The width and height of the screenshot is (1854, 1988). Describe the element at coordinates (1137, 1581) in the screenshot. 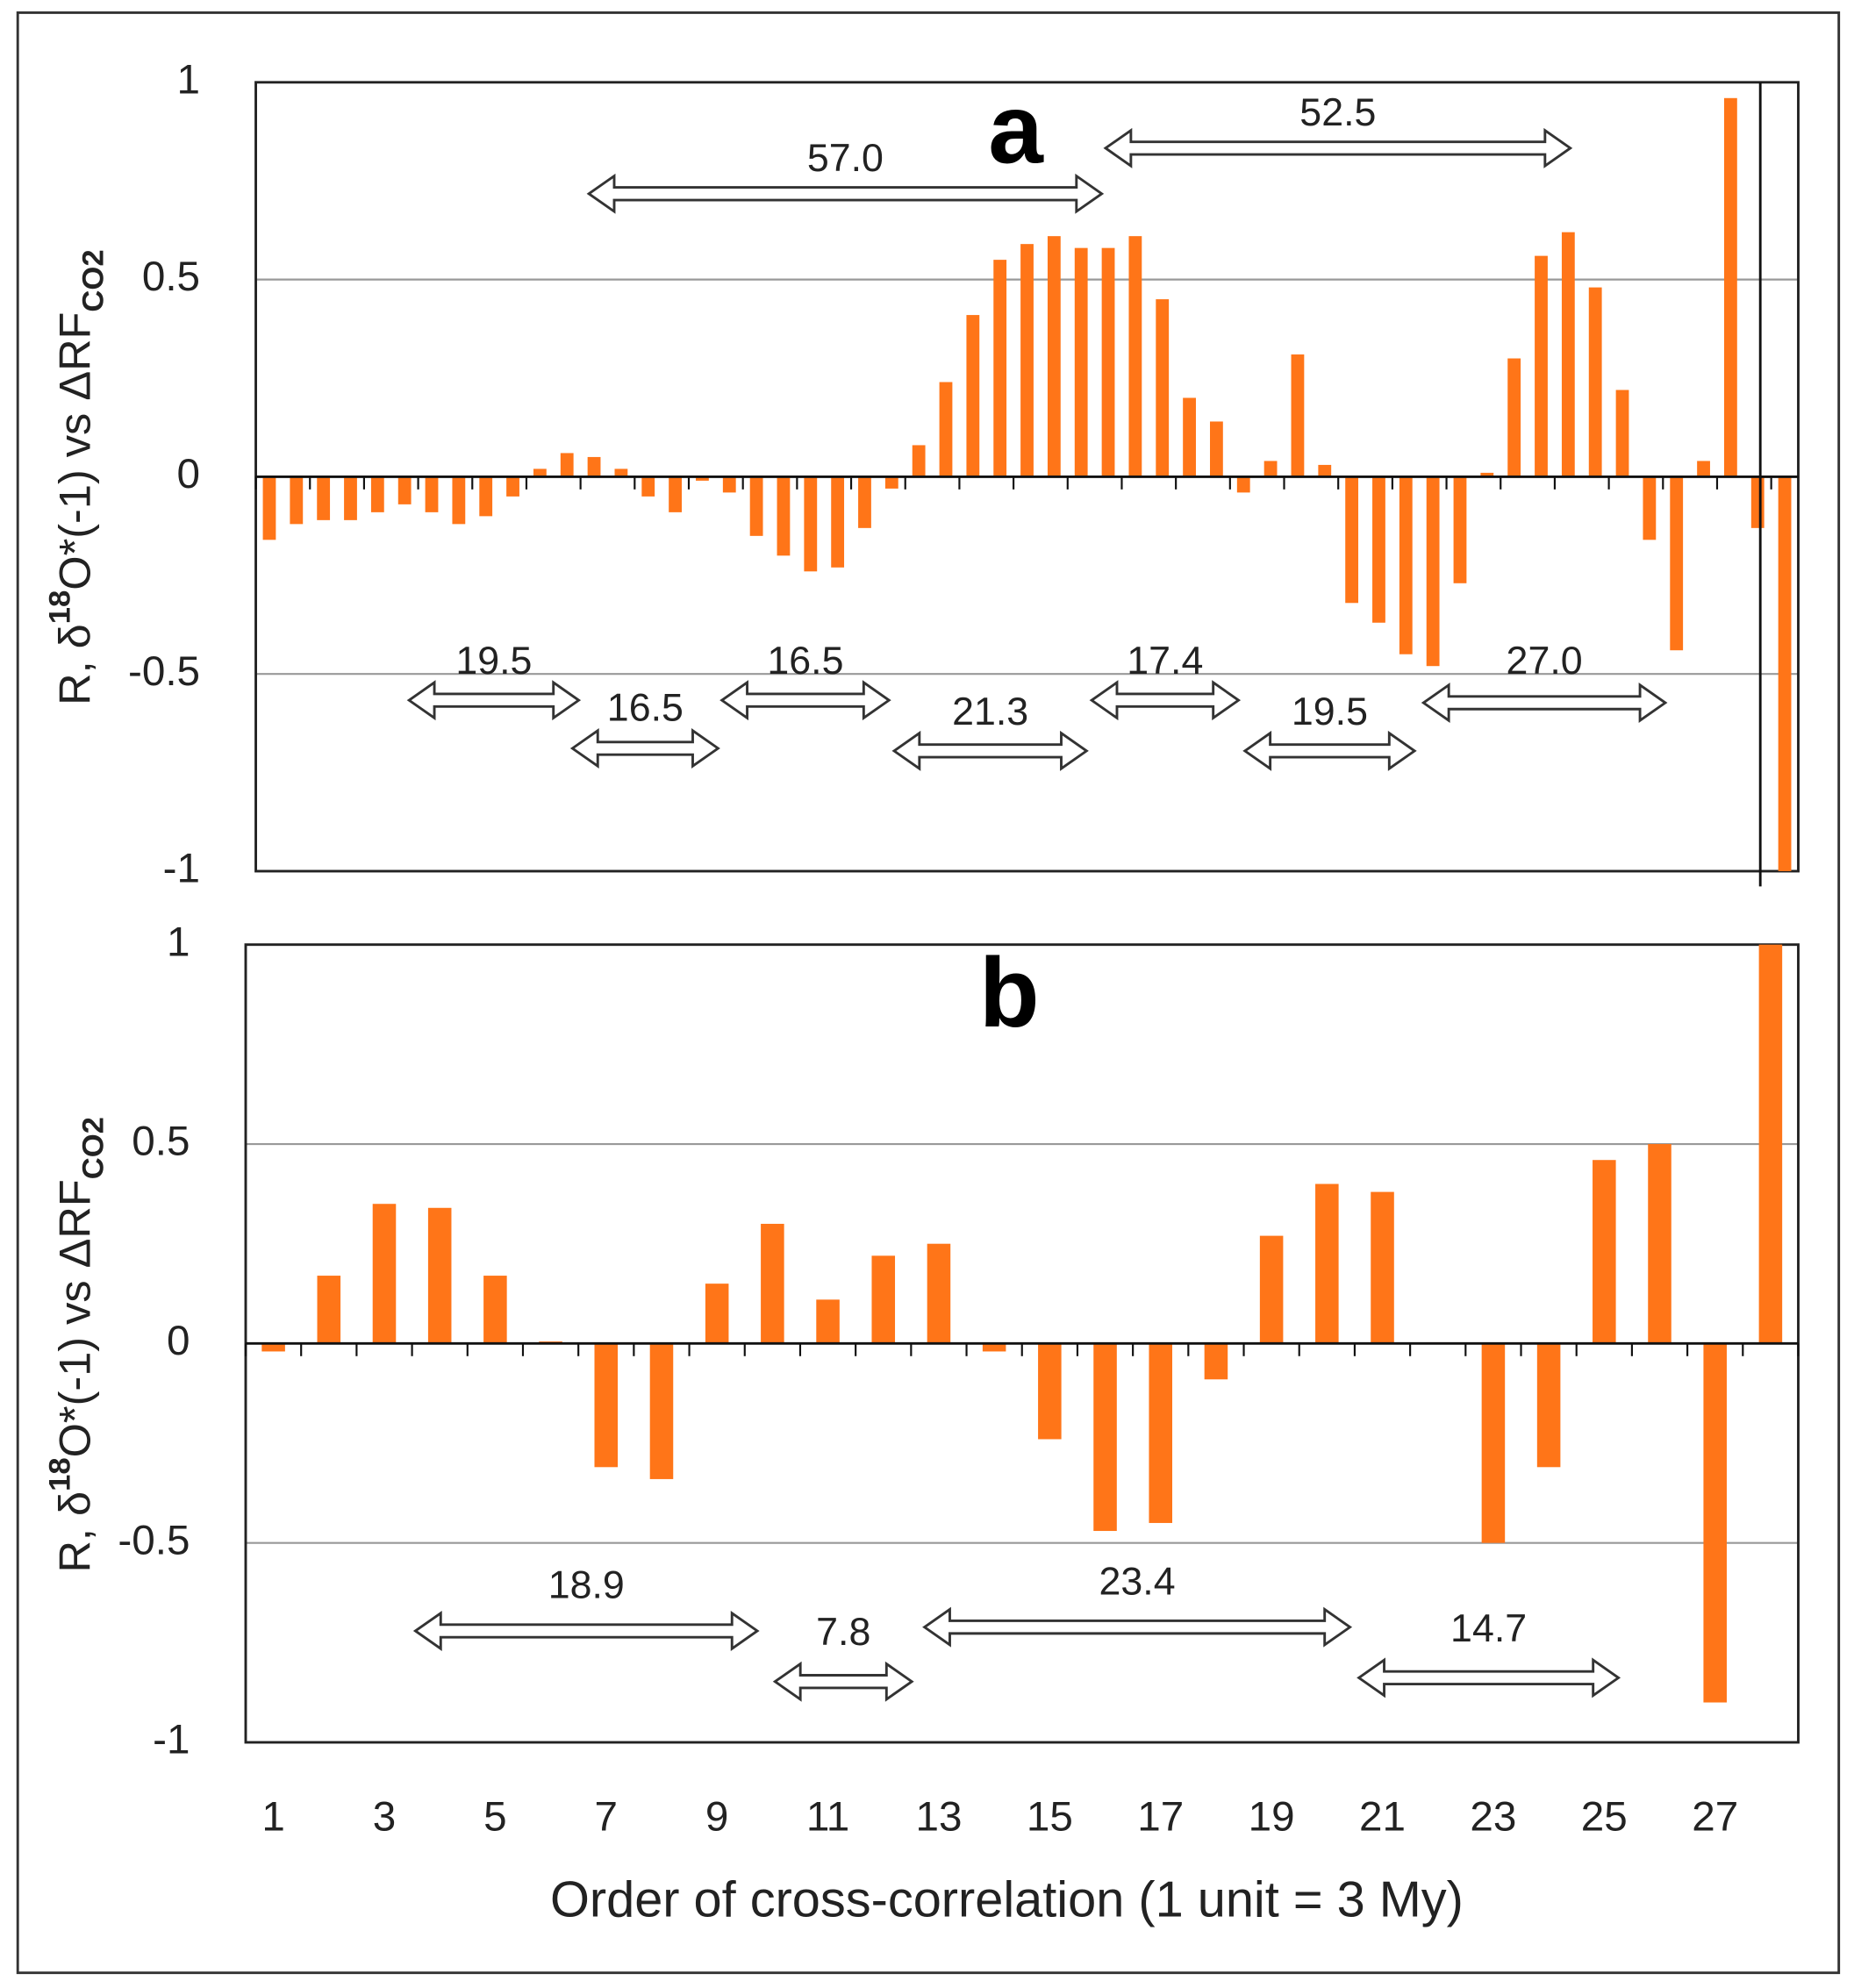

I see `annotation: 23.4` at that location.